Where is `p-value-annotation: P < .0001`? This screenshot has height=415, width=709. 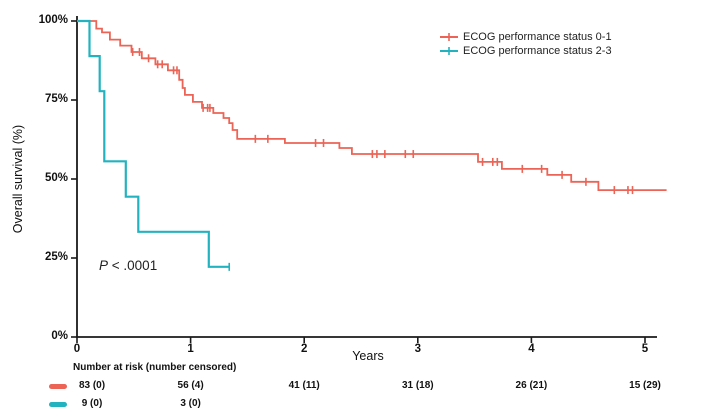 p-value-annotation: P < .0001 is located at coordinates (128, 265).